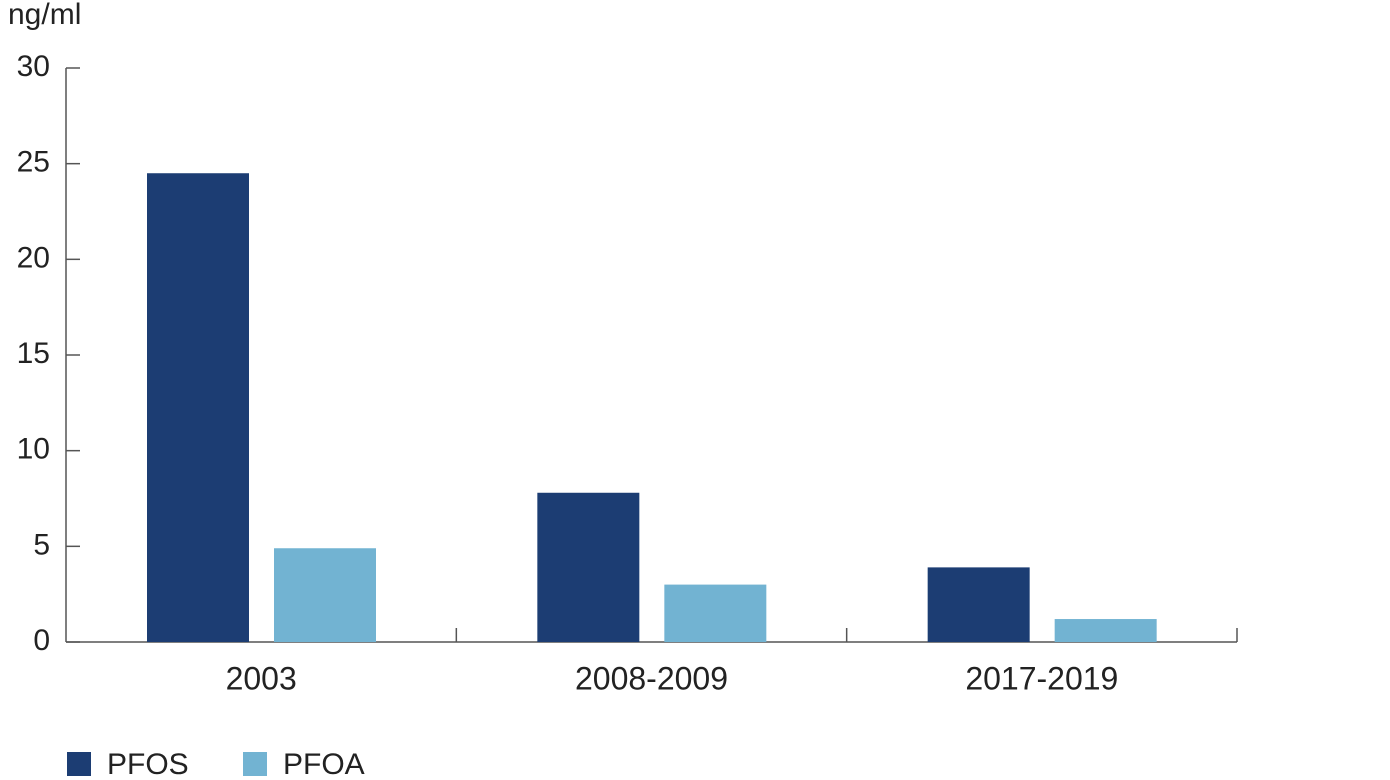 The image size is (1390, 780). I want to click on y-tick-label: 10, so click(33, 449).